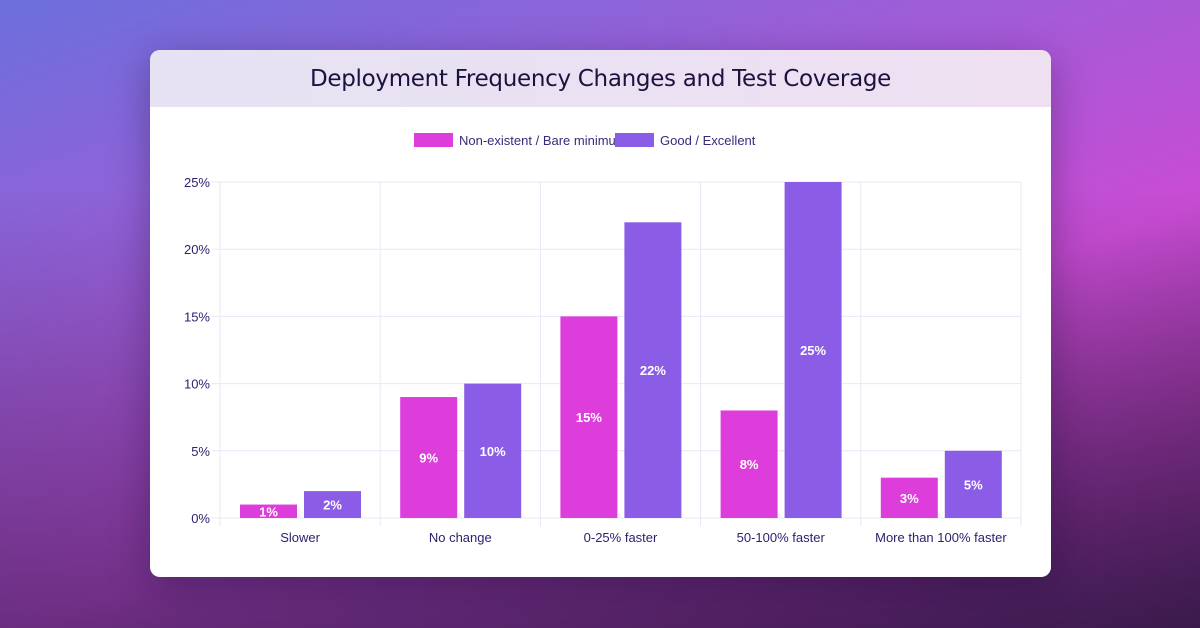 This screenshot has height=628, width=1200. What do you see at coordinates (200, 518) in the screenshot?
I see `y-tick-label: 0%` at bounding box center [200, 518].